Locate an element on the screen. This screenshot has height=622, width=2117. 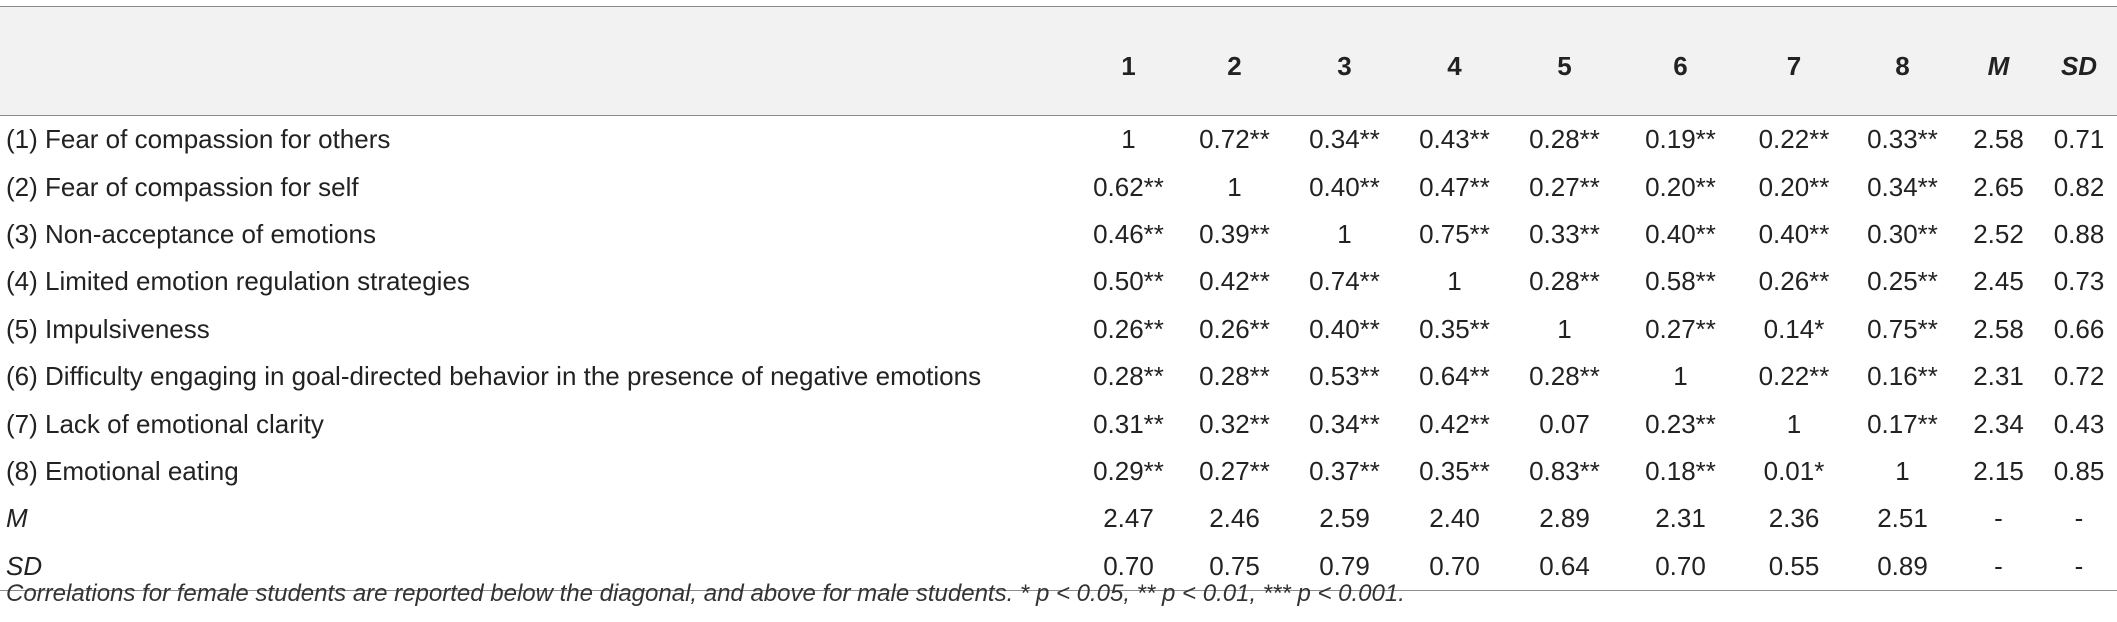
table-cell: 0.16** is located at coordinates (1902, 376).